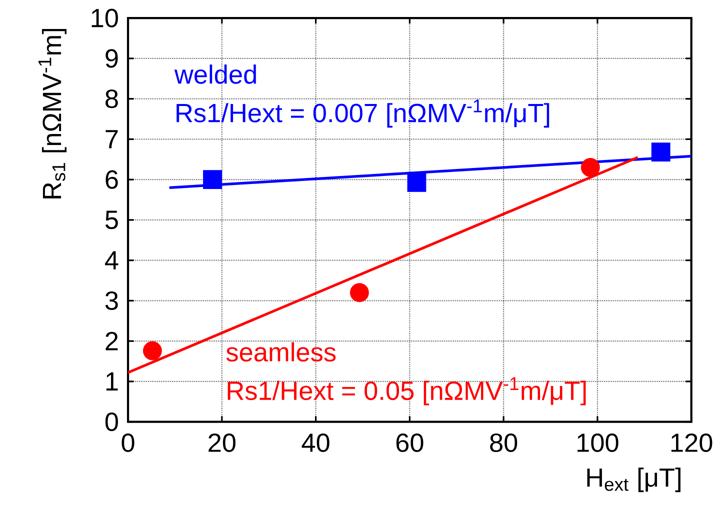 The height and width of the screenshot is (506, 722). Describe the element at coordinates (222, 443) in the screenshot. I see `x-tick-label: 20` at that location.